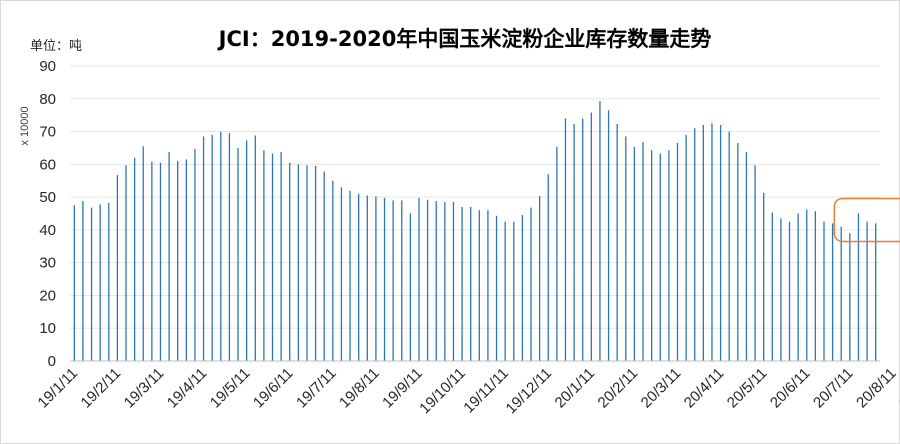 The width and height of the screenshot is (900, 444). Describe the element at coordinates (47, 164) in the screenshot. I see `y-tick-label: 60` at that location.